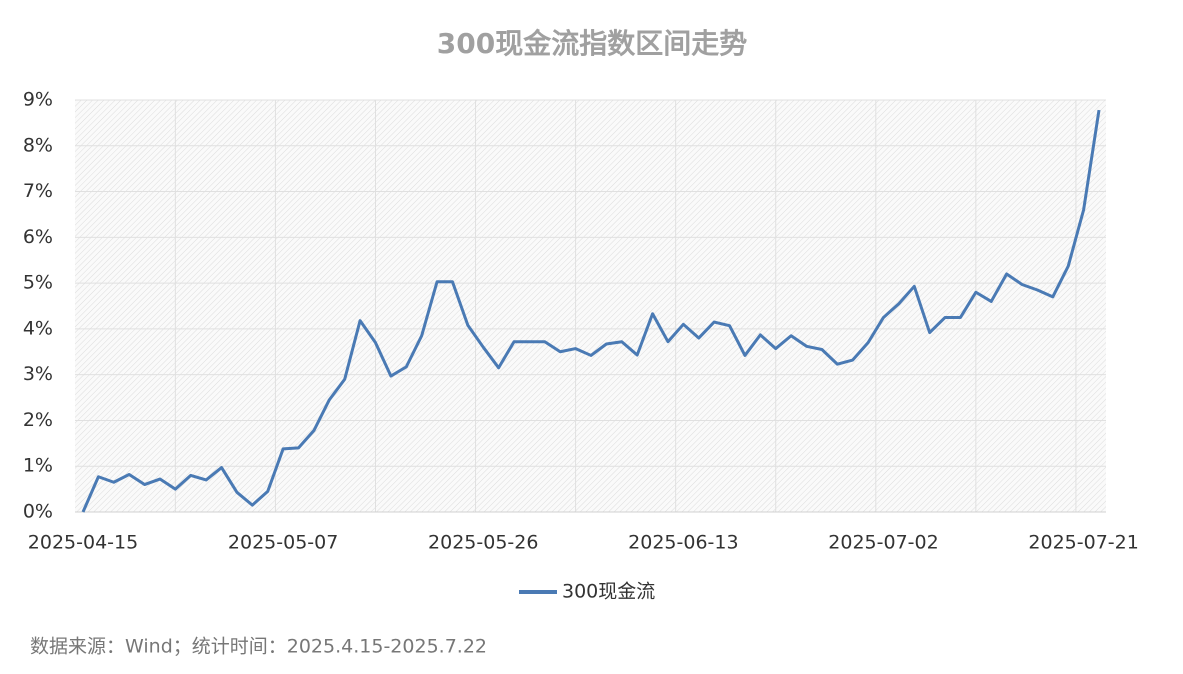 The image size is (1183, 674). What do you see at coordinates (83, 543) in the screenshot?
I see `x-tick-label: 2025-04-15` at bounding box center [83, 543].